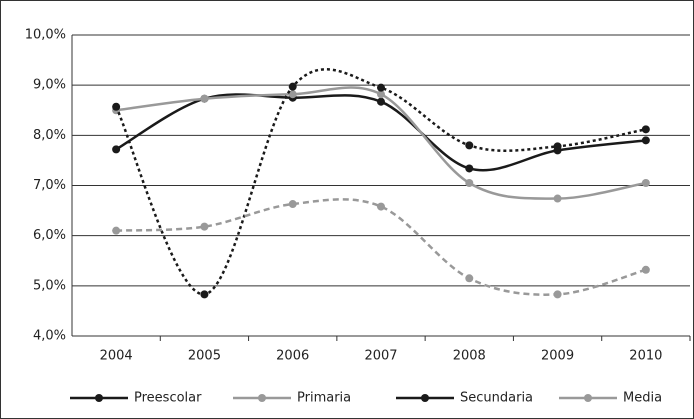  I want to click on y-tick-label: 7,0%, so click(49, 185).